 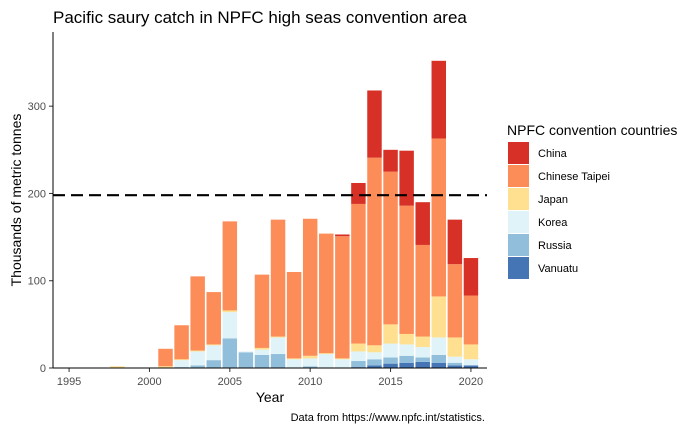 I want to click on x-axis: 1995 2000 2005 2010 2015 2020, so click(x=270, y=378).